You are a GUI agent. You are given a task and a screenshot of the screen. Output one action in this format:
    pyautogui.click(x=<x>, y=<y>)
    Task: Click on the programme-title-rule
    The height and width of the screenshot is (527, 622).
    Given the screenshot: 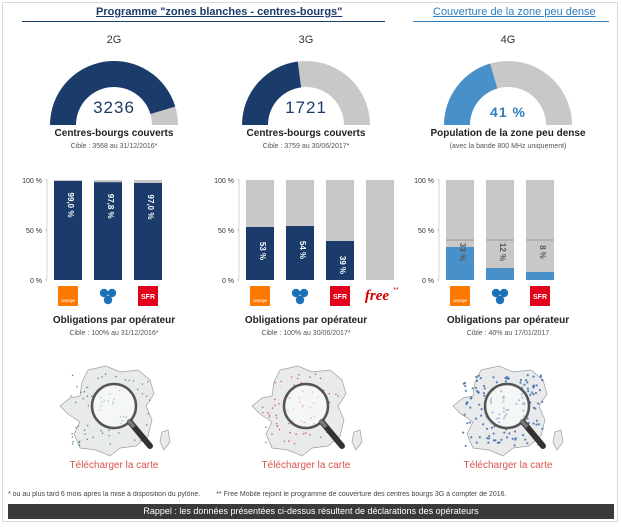 What is the action you would take?
    pyautogui.click(x=203, y=21)
    